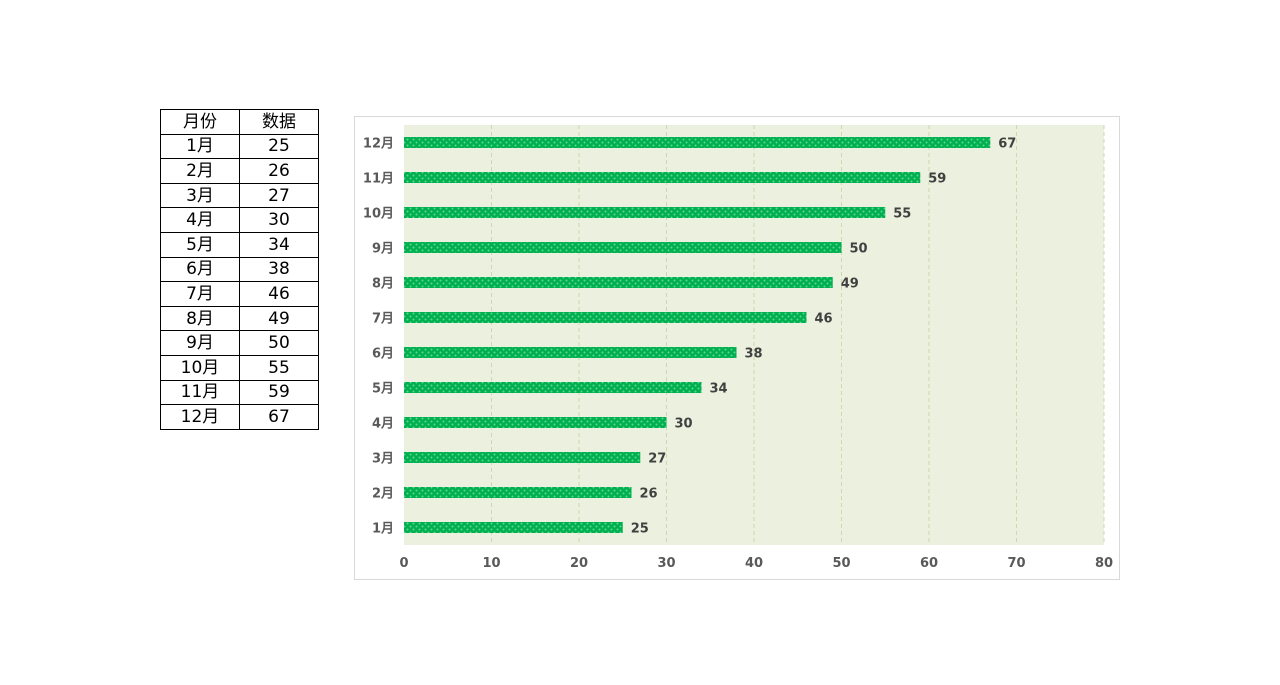 The width and height of the screenshot is (1280, 685). What do you see at coordinates (279, 318) in the screenshot?
I see `value-cell: 49` at bounding box center [279, 318].